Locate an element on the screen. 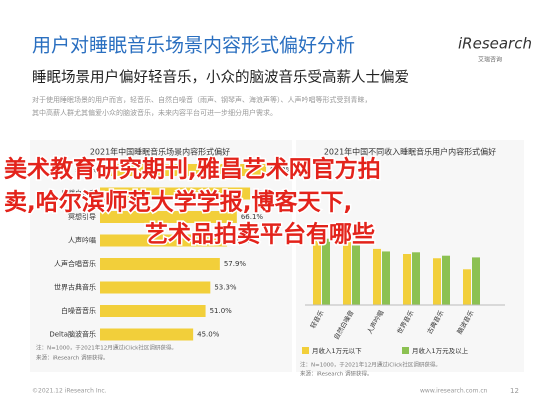  chart-title: 2021年中国不同收入睡眠音乐用户内容形式偏好 is located at coordinates (410, 152).